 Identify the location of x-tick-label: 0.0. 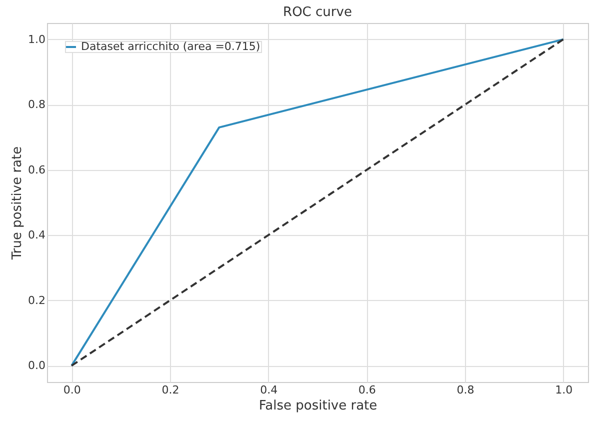
(72, 390).